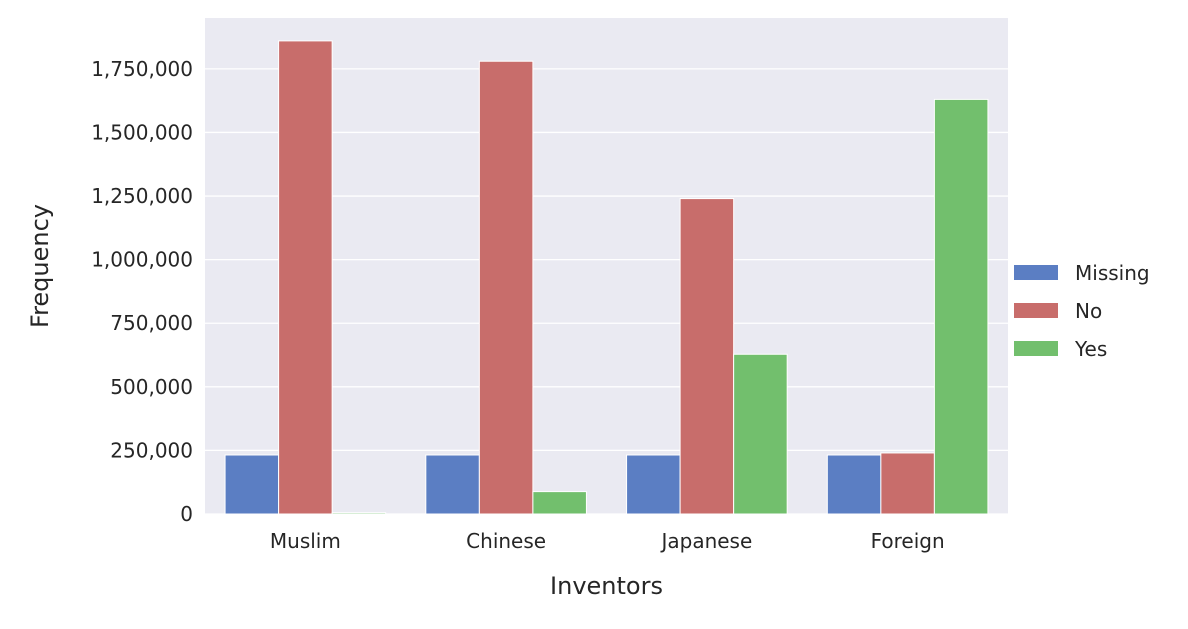 The height and width of the screenshot is (629, 1188). I want to click on legend-label: No, so click(1088, 311).